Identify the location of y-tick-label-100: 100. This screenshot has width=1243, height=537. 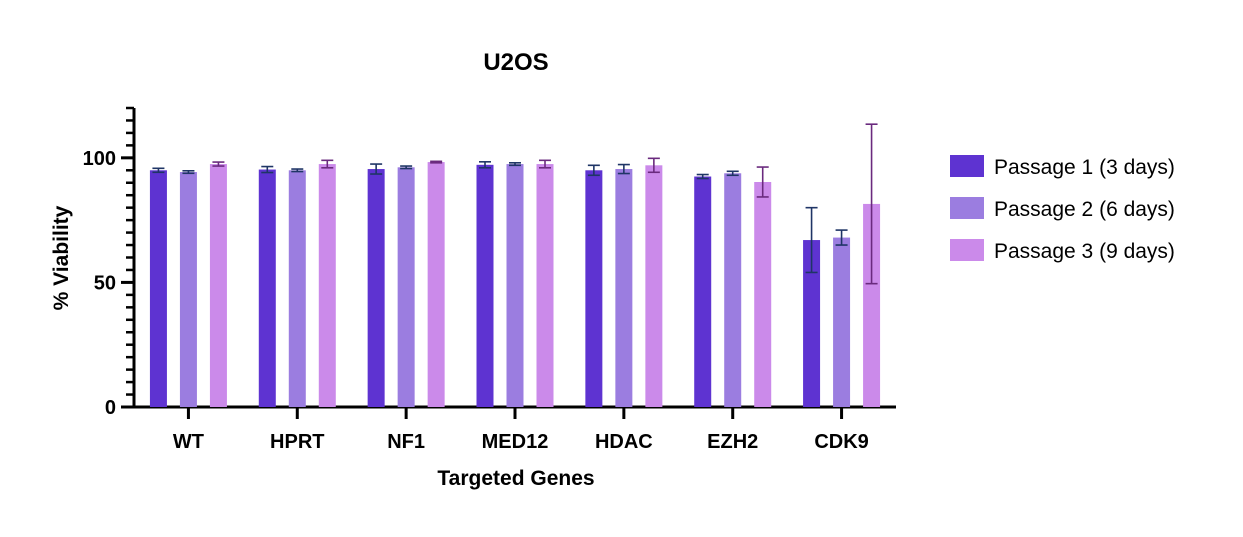
(99, 159).